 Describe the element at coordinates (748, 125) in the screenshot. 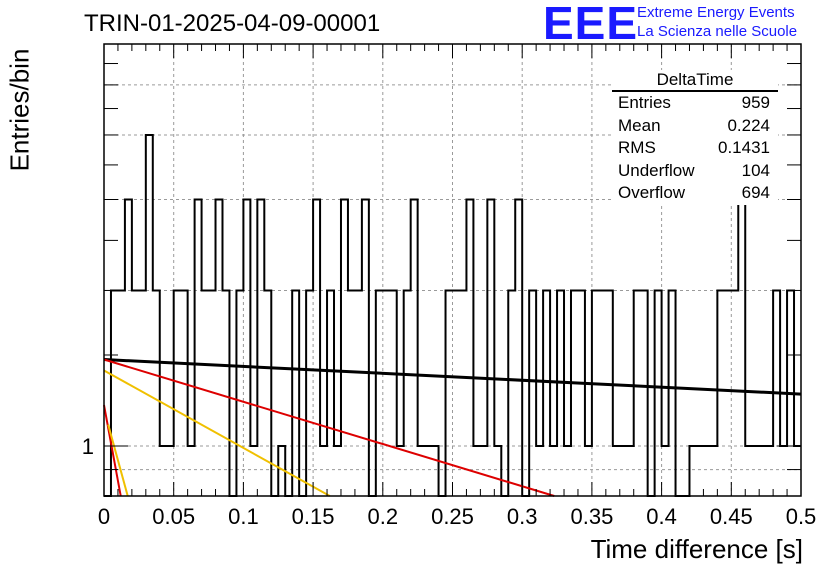

I see `stats-value: 0.224` at that location.